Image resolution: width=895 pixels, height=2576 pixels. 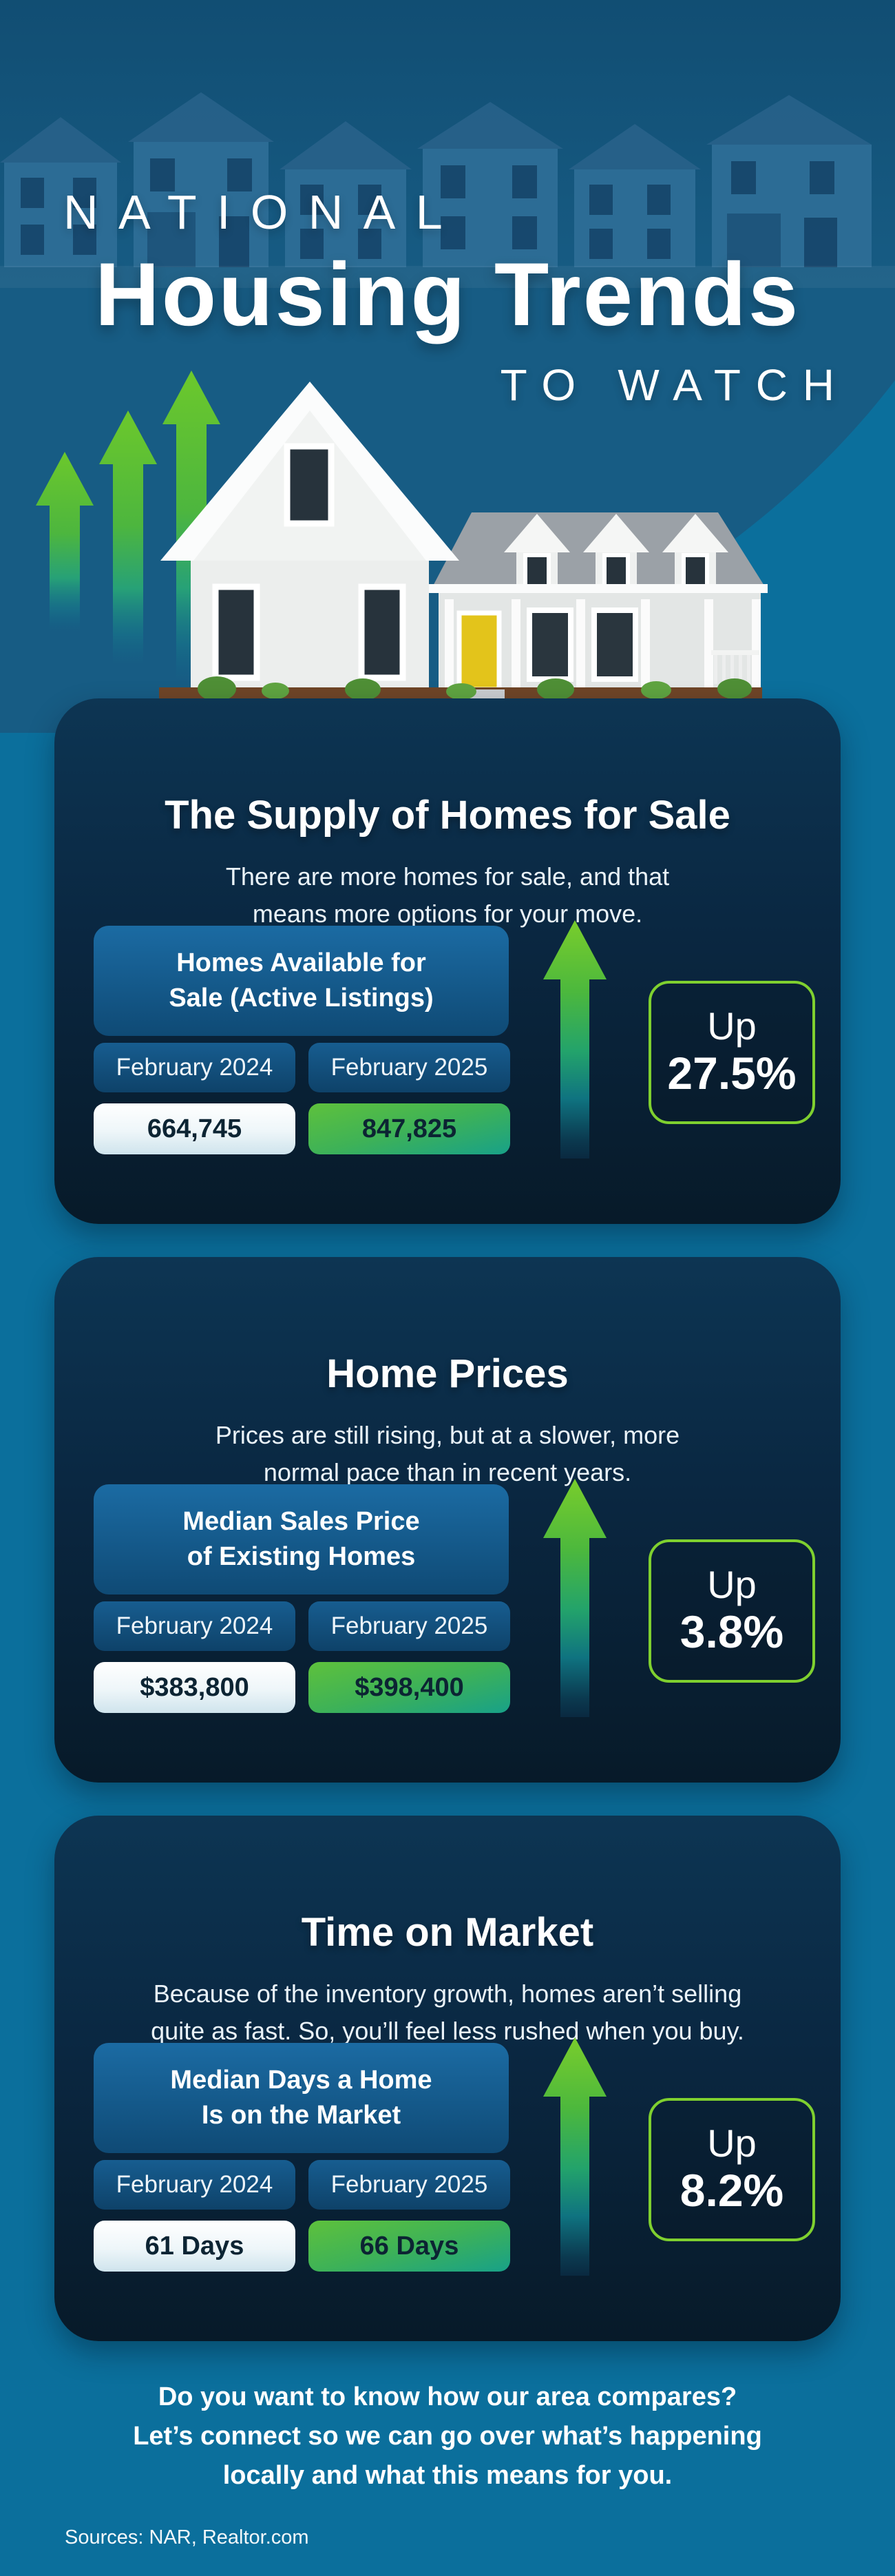 What do you see at coordinates (447, 816) in the screenshot?
I see `card-title: The Supply of Homes for Sale` at bounding box center [447, 816].